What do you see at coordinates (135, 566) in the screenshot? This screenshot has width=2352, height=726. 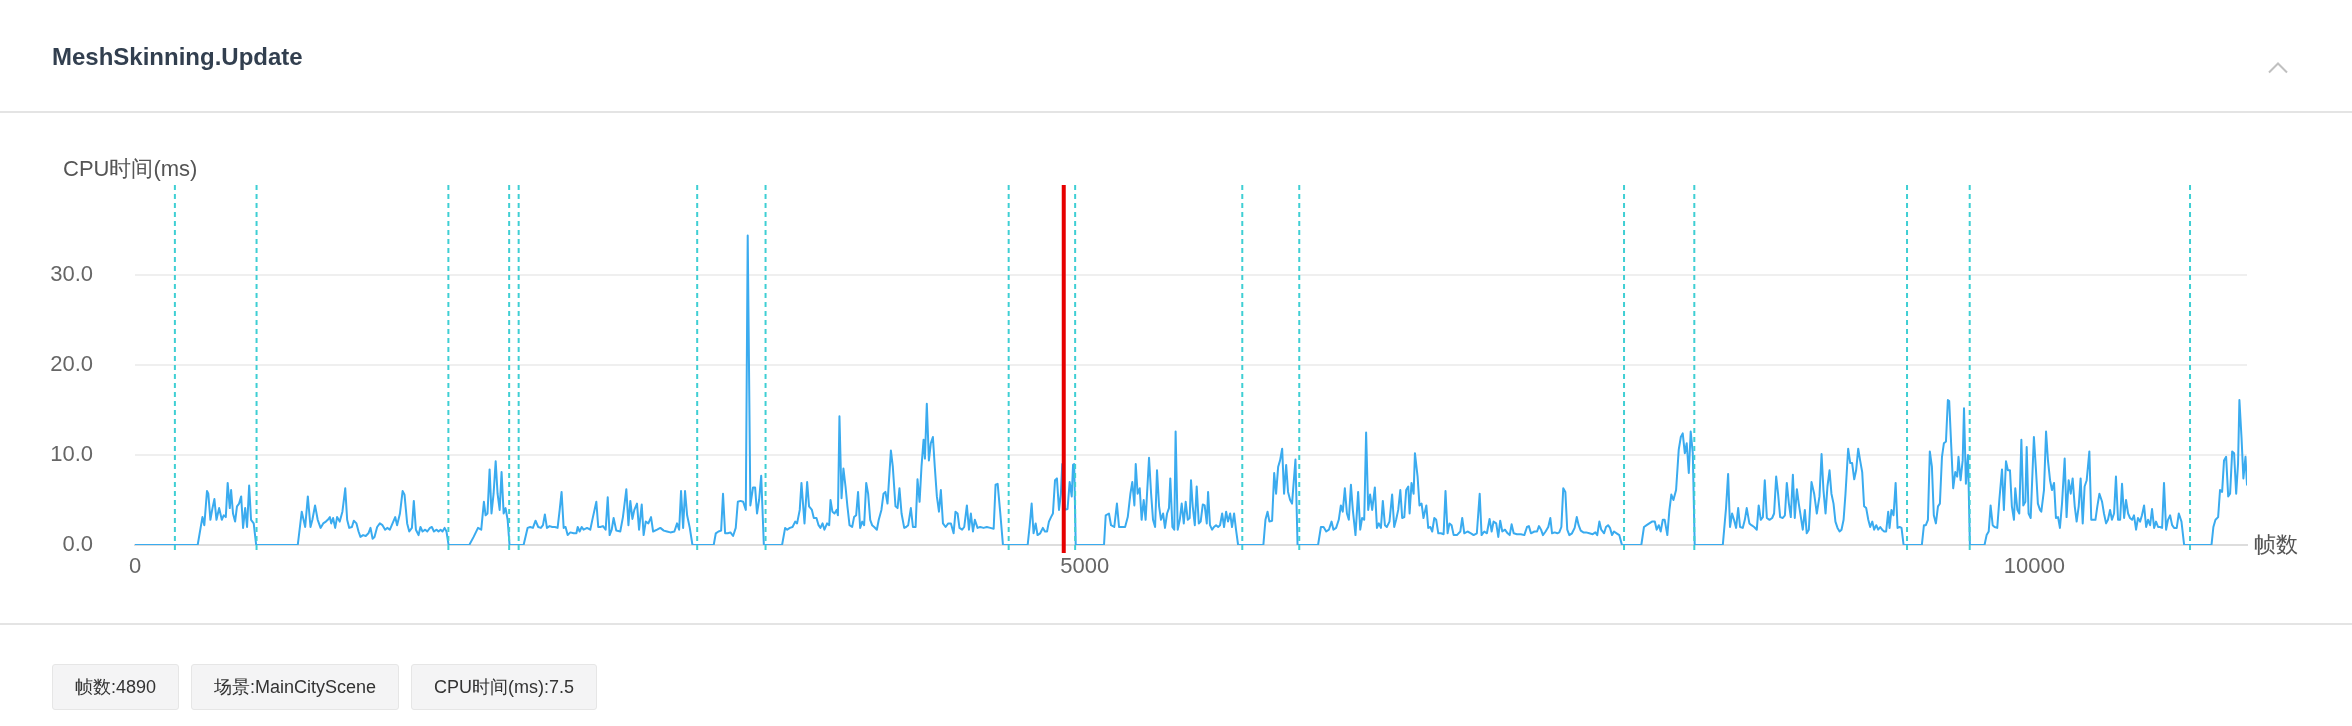 I see `x-tick-label: 0` at bounding box center [135, 566].